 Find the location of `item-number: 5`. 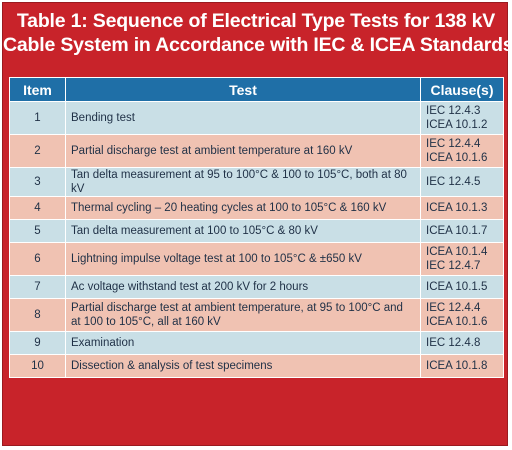

item-number: 5 is located at coordinates (37, 231).